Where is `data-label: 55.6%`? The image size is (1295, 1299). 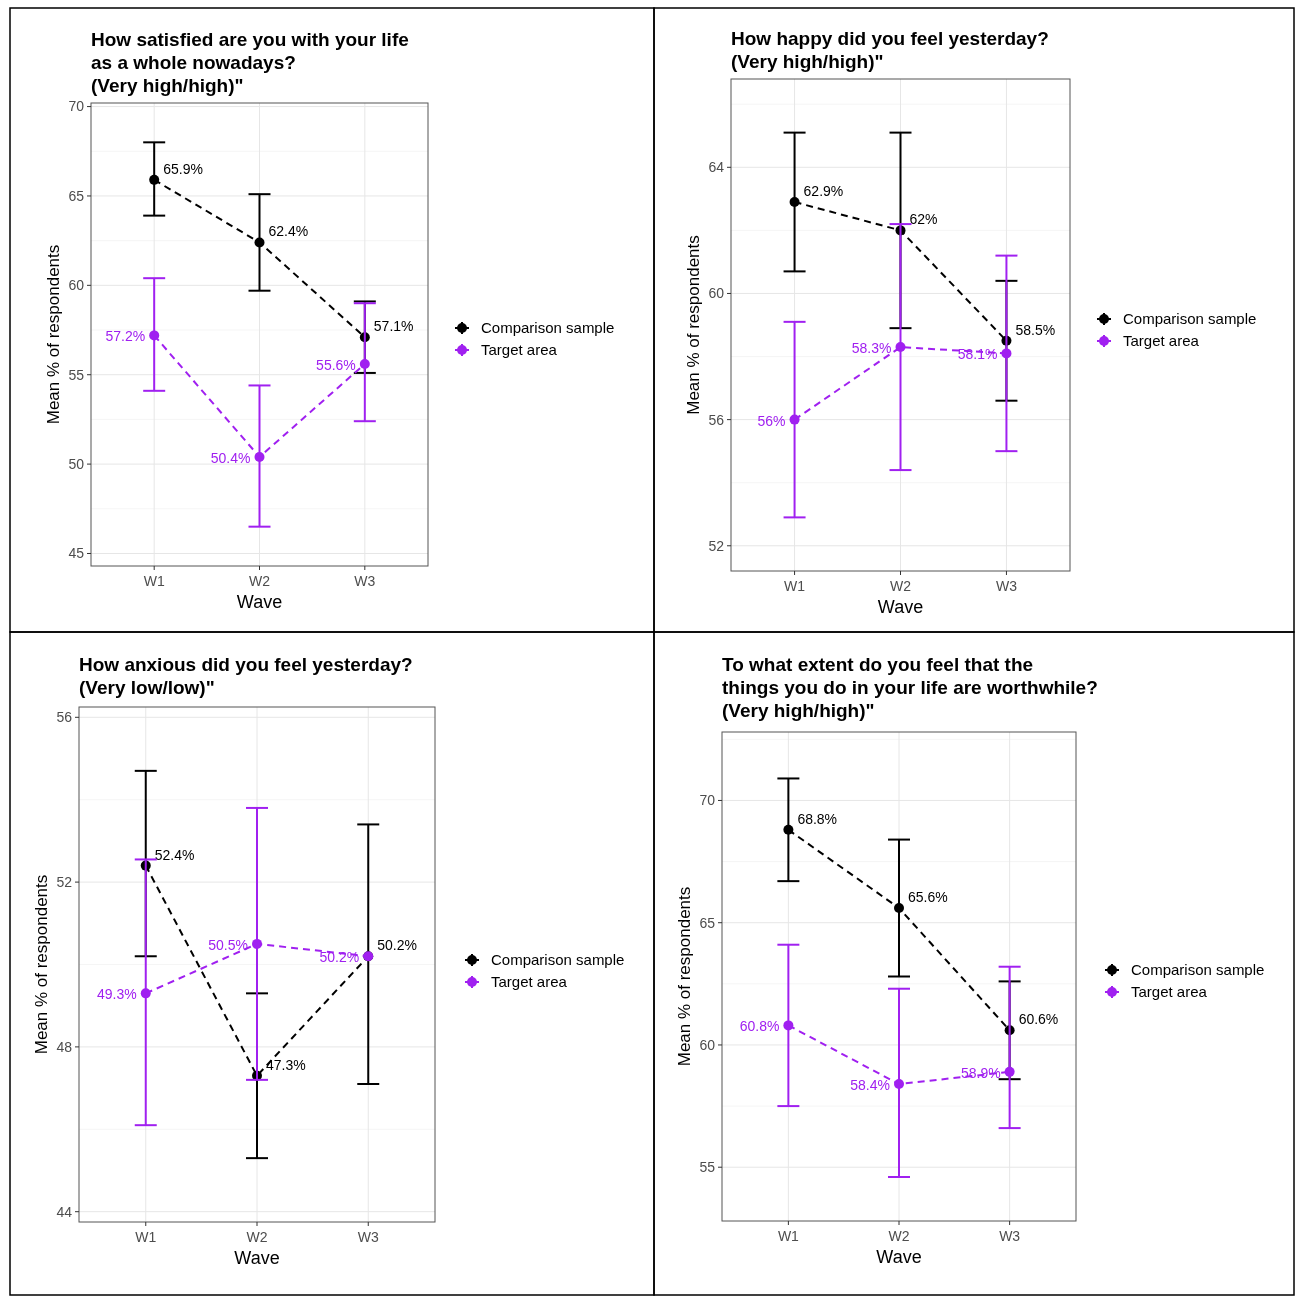
data-label: 55.6% is located at coordinates (336, 365).